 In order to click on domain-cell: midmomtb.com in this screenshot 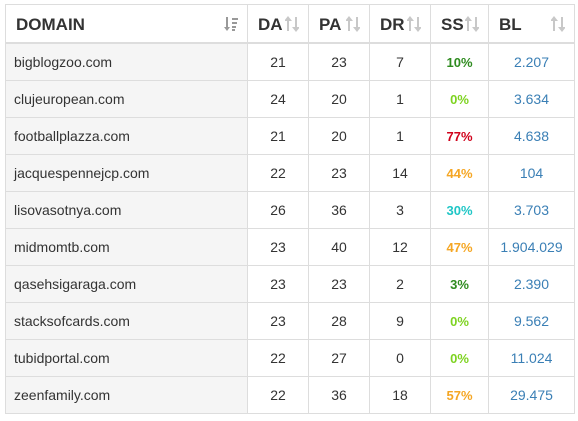, I will do `click(126, 247)`.